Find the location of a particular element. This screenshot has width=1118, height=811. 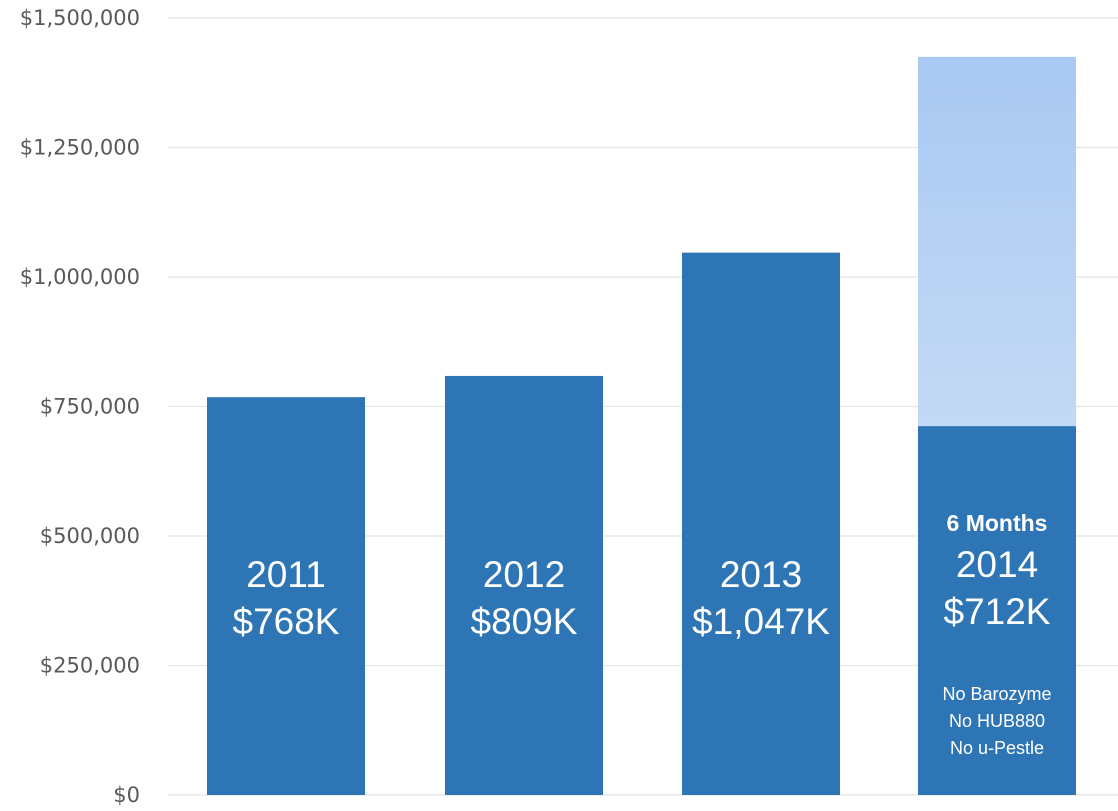

bar-label-year: 2012 is located at coordinates (524, 574).